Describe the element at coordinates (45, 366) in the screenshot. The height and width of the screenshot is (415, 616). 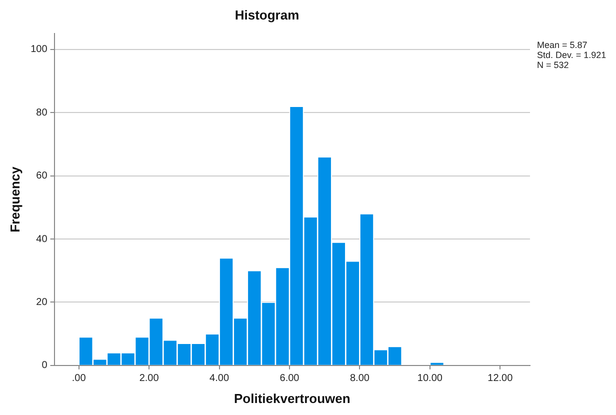
I see `y-tick-label: 0` at that location.